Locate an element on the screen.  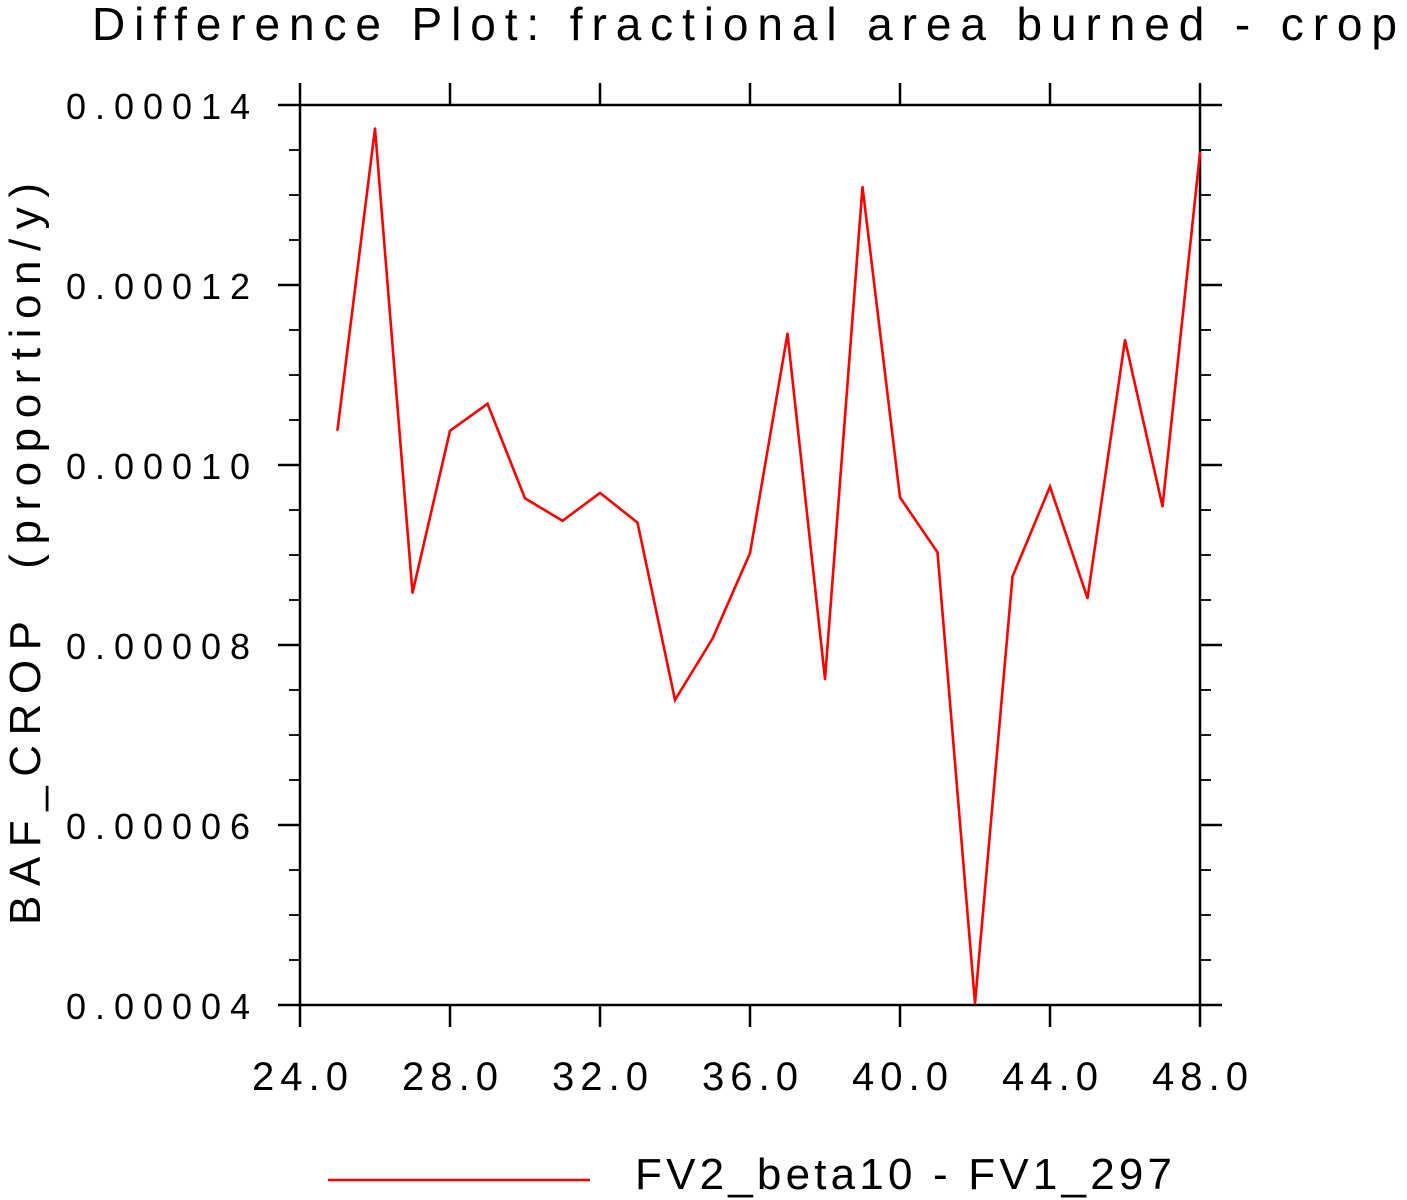
x-tick-label: 28.0 is located at coordinates (450, 1077).